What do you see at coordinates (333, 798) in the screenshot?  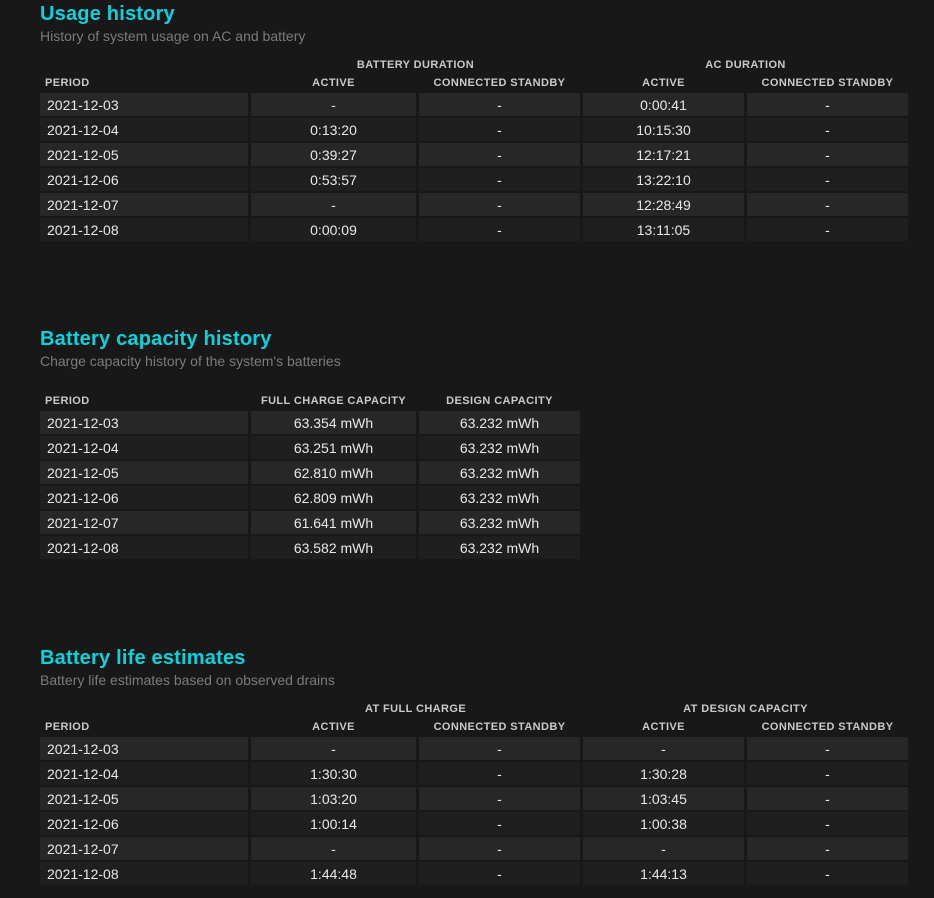 I see `value-cell: 1:03:20` at bounding box center [333, 798].